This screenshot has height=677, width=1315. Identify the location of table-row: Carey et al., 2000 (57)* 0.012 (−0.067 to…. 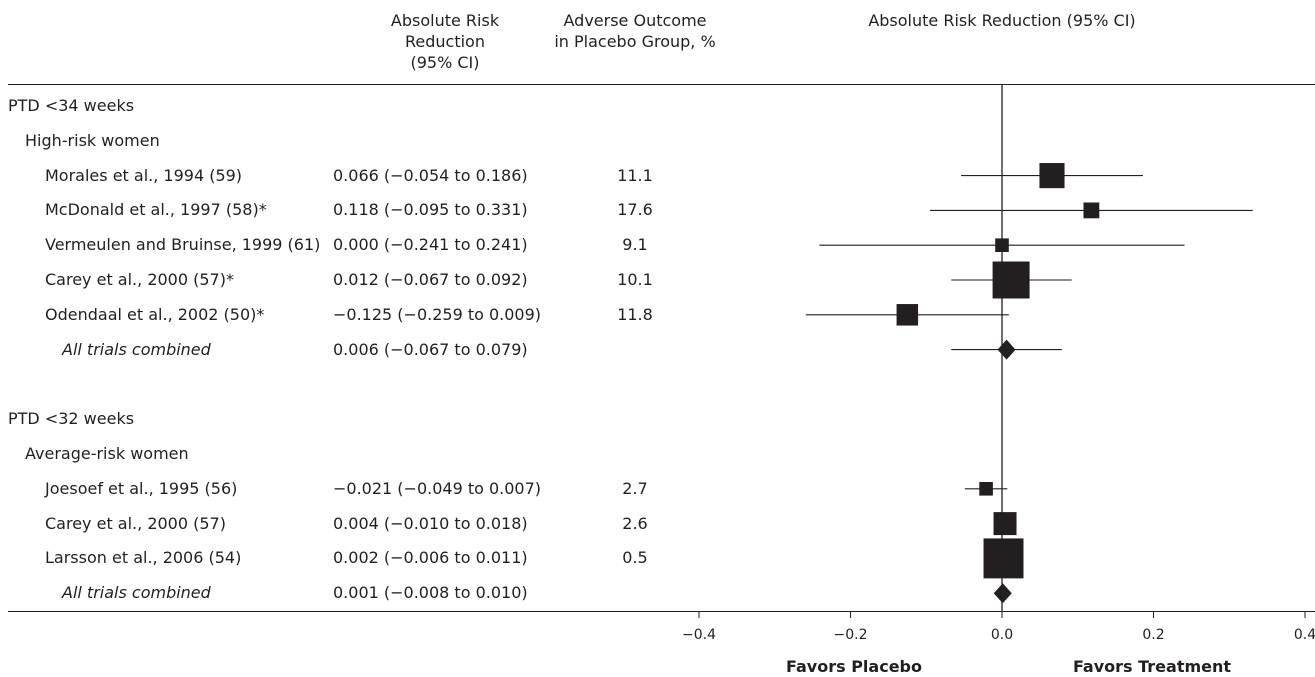
(345, 280).